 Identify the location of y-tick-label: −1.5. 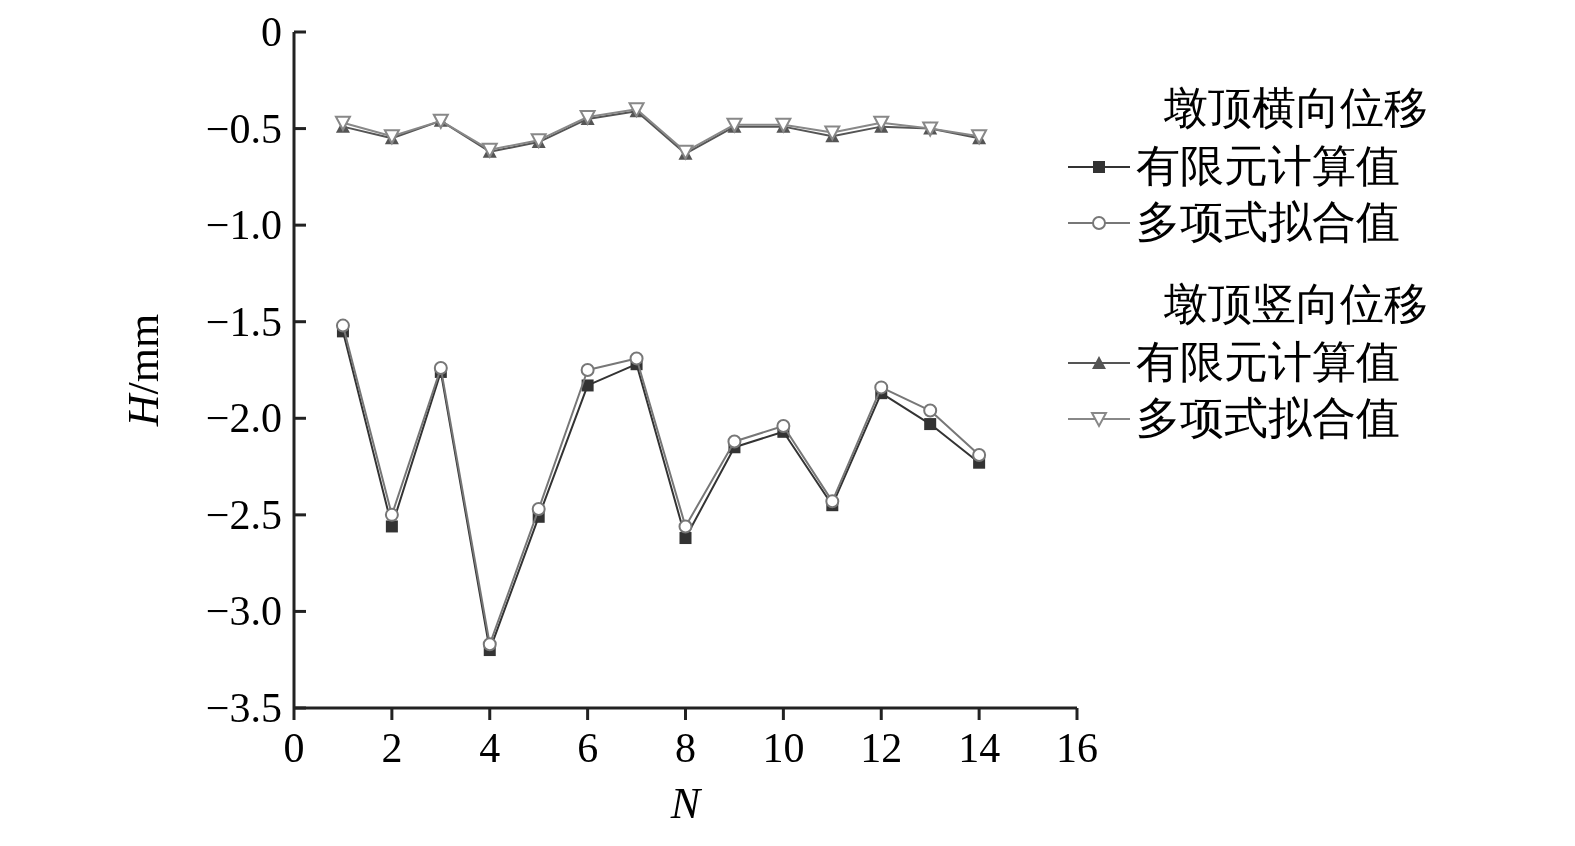
(243, 321).